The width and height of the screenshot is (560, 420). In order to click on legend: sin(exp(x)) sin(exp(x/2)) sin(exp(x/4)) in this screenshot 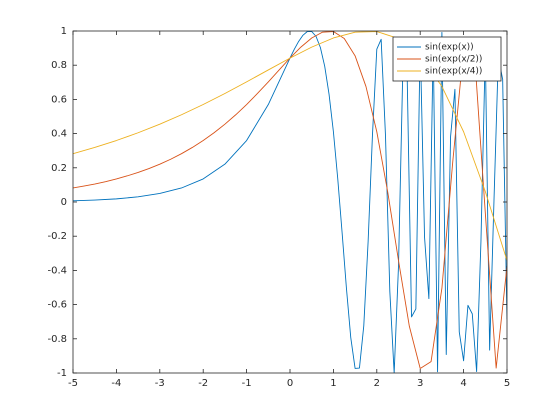, I will do `click(447, 59)`.